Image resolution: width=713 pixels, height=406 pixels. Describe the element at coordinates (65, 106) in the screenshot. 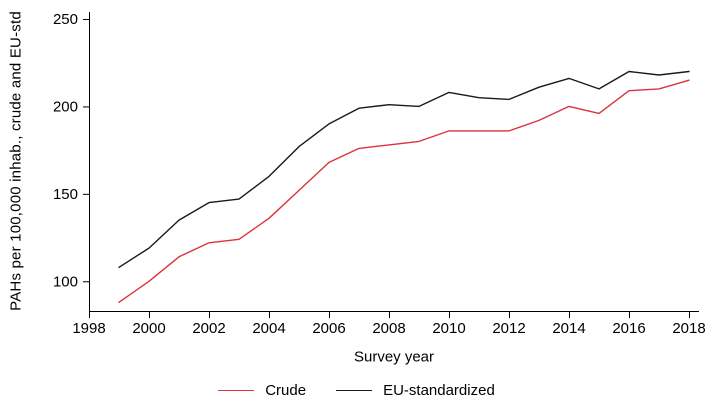

I see `y-tick-label: 200` at that location.